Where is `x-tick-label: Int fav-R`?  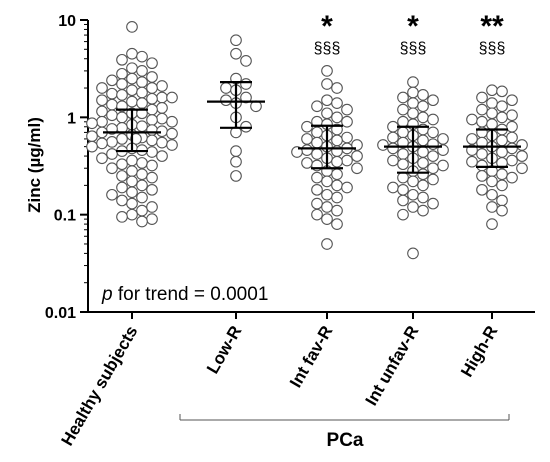
x-tick-label: Int fav-R is located at coordinates (311, 357).